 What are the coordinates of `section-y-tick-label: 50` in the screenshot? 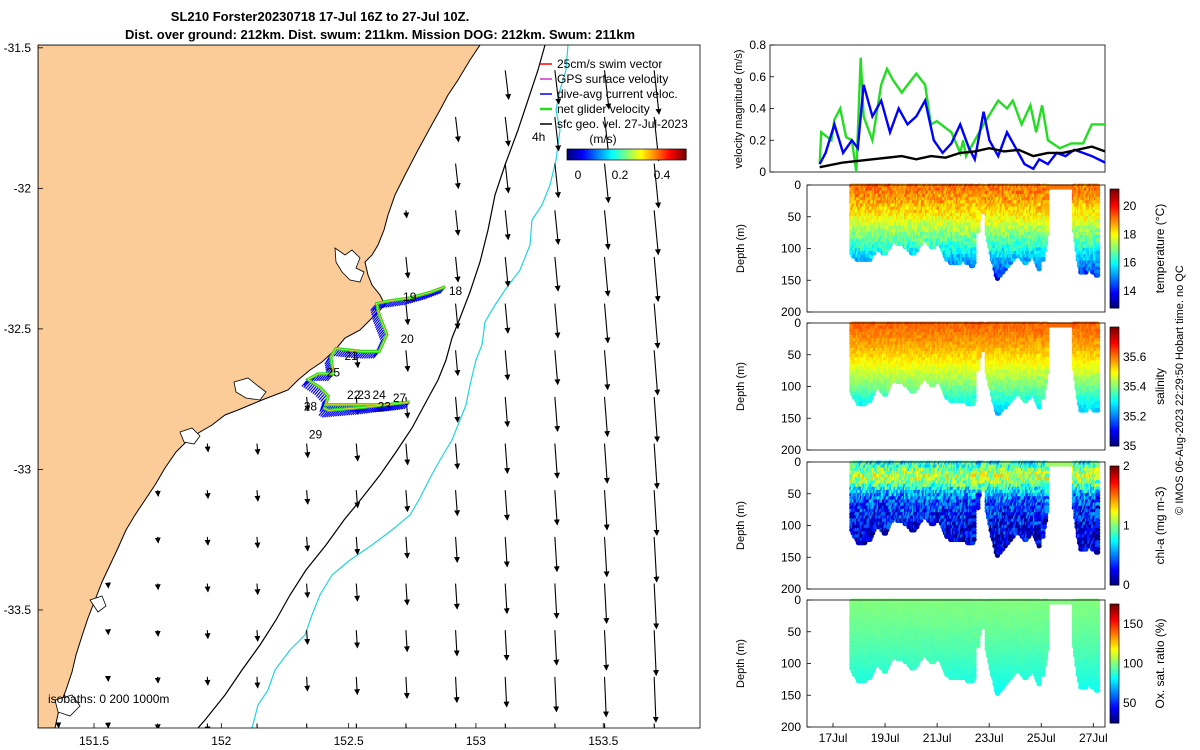 It's located at (795, 217).